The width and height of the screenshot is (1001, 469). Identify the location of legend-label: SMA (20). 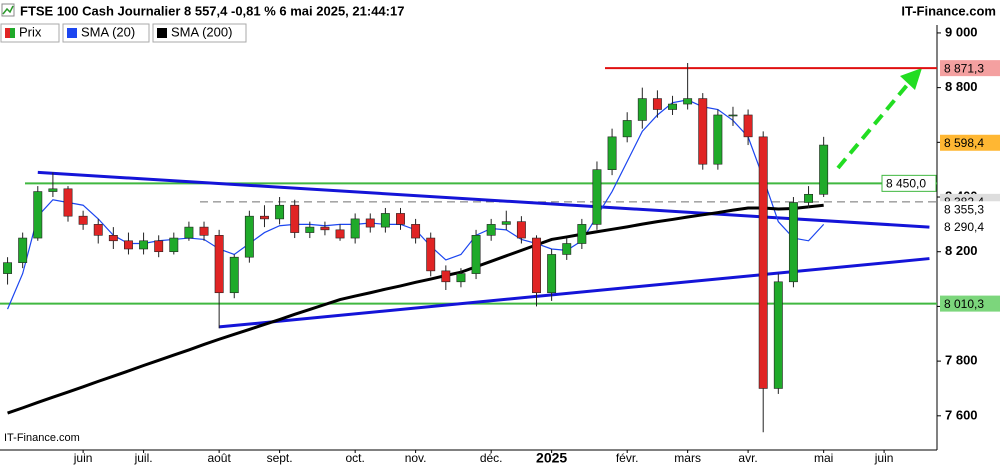
(108, 31).